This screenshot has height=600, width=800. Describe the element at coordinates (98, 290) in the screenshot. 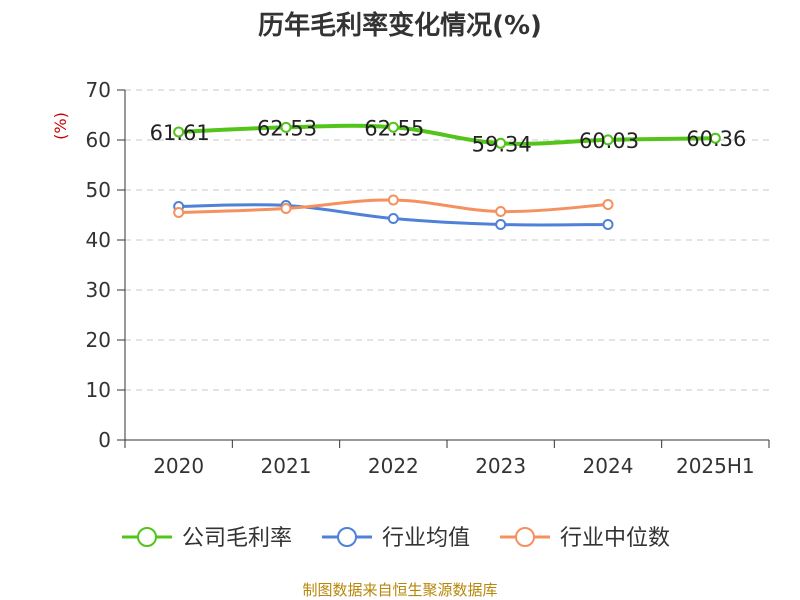

I see `y-tick-label: 30` at that location.